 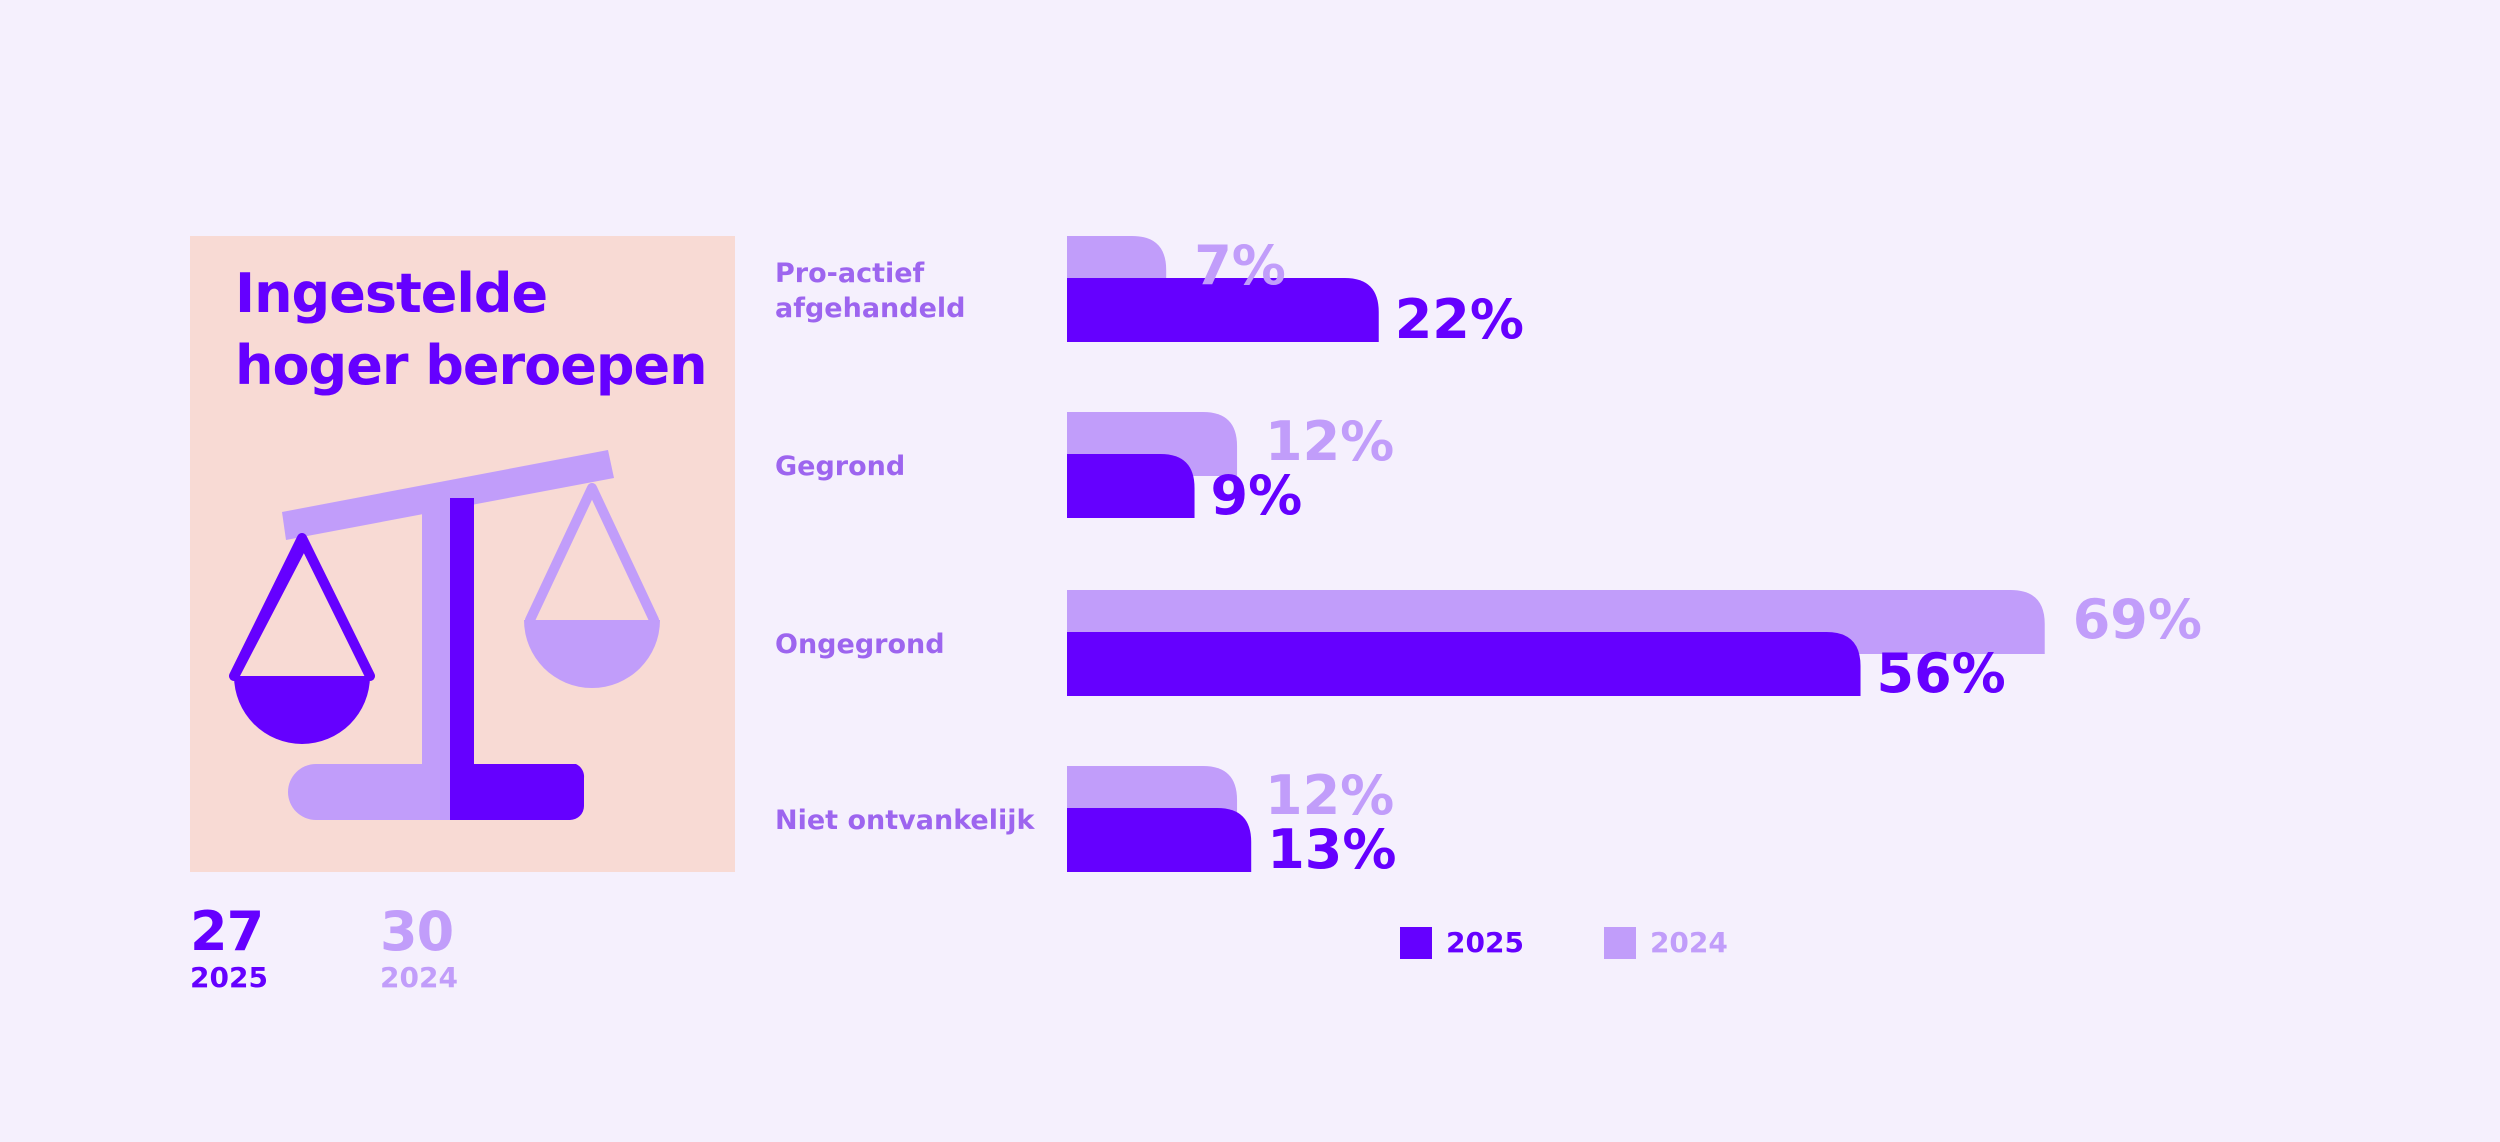 What do you see at coordinates (860, 644) in the screenshot?
I see `category-label-2-0: Ongegrond` at bounding box center [860, 644].